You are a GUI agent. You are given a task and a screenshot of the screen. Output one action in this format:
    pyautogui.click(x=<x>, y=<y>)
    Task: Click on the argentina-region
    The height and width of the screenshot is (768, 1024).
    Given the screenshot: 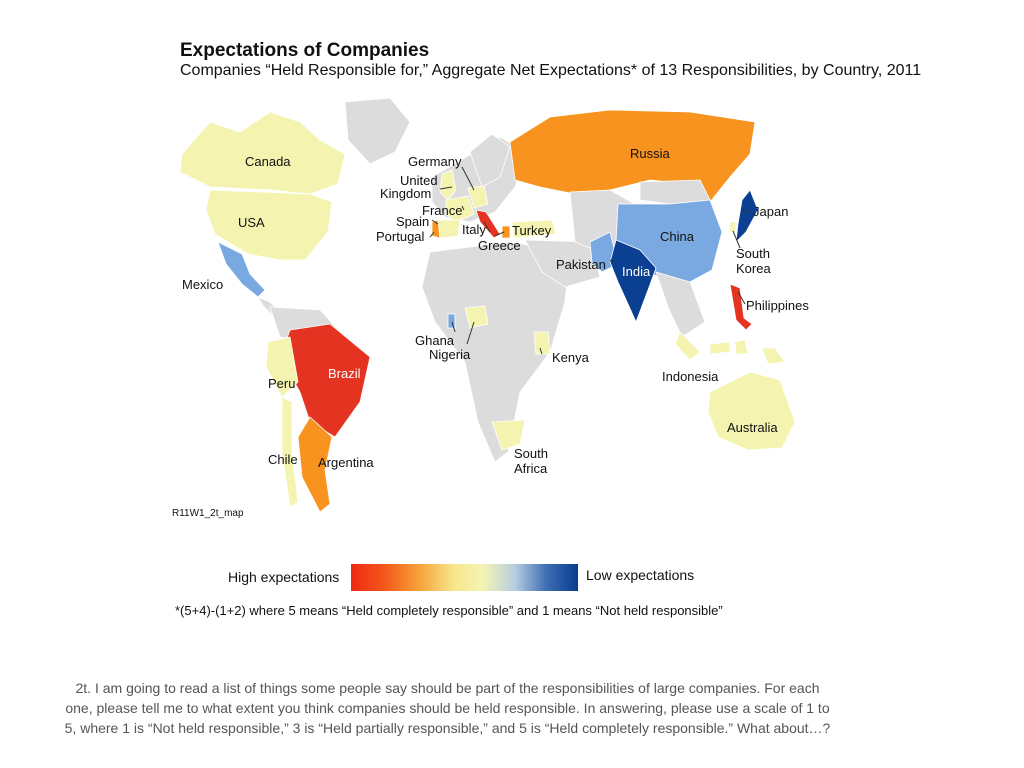 What is the action you would take?
    pyautogui.click(x=315, y=464)
    